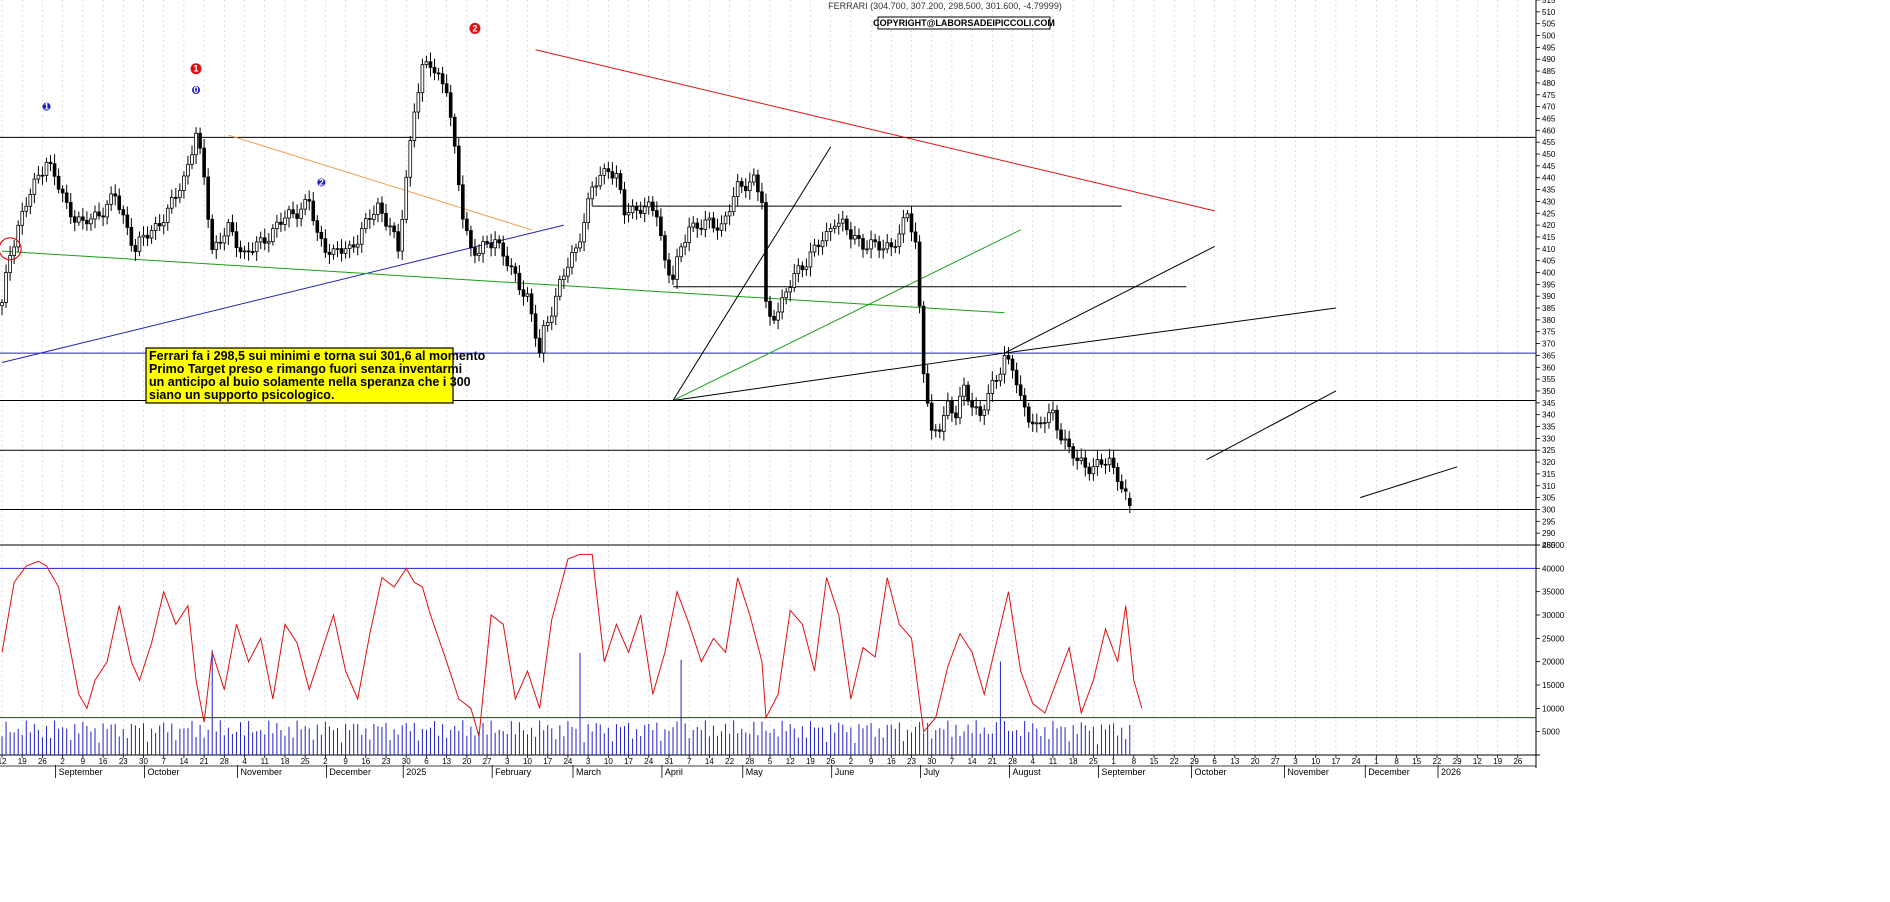  Describe the element at coordinates (1549, 355) in the screenshot. I see `price-tick-label: 365` at that location.